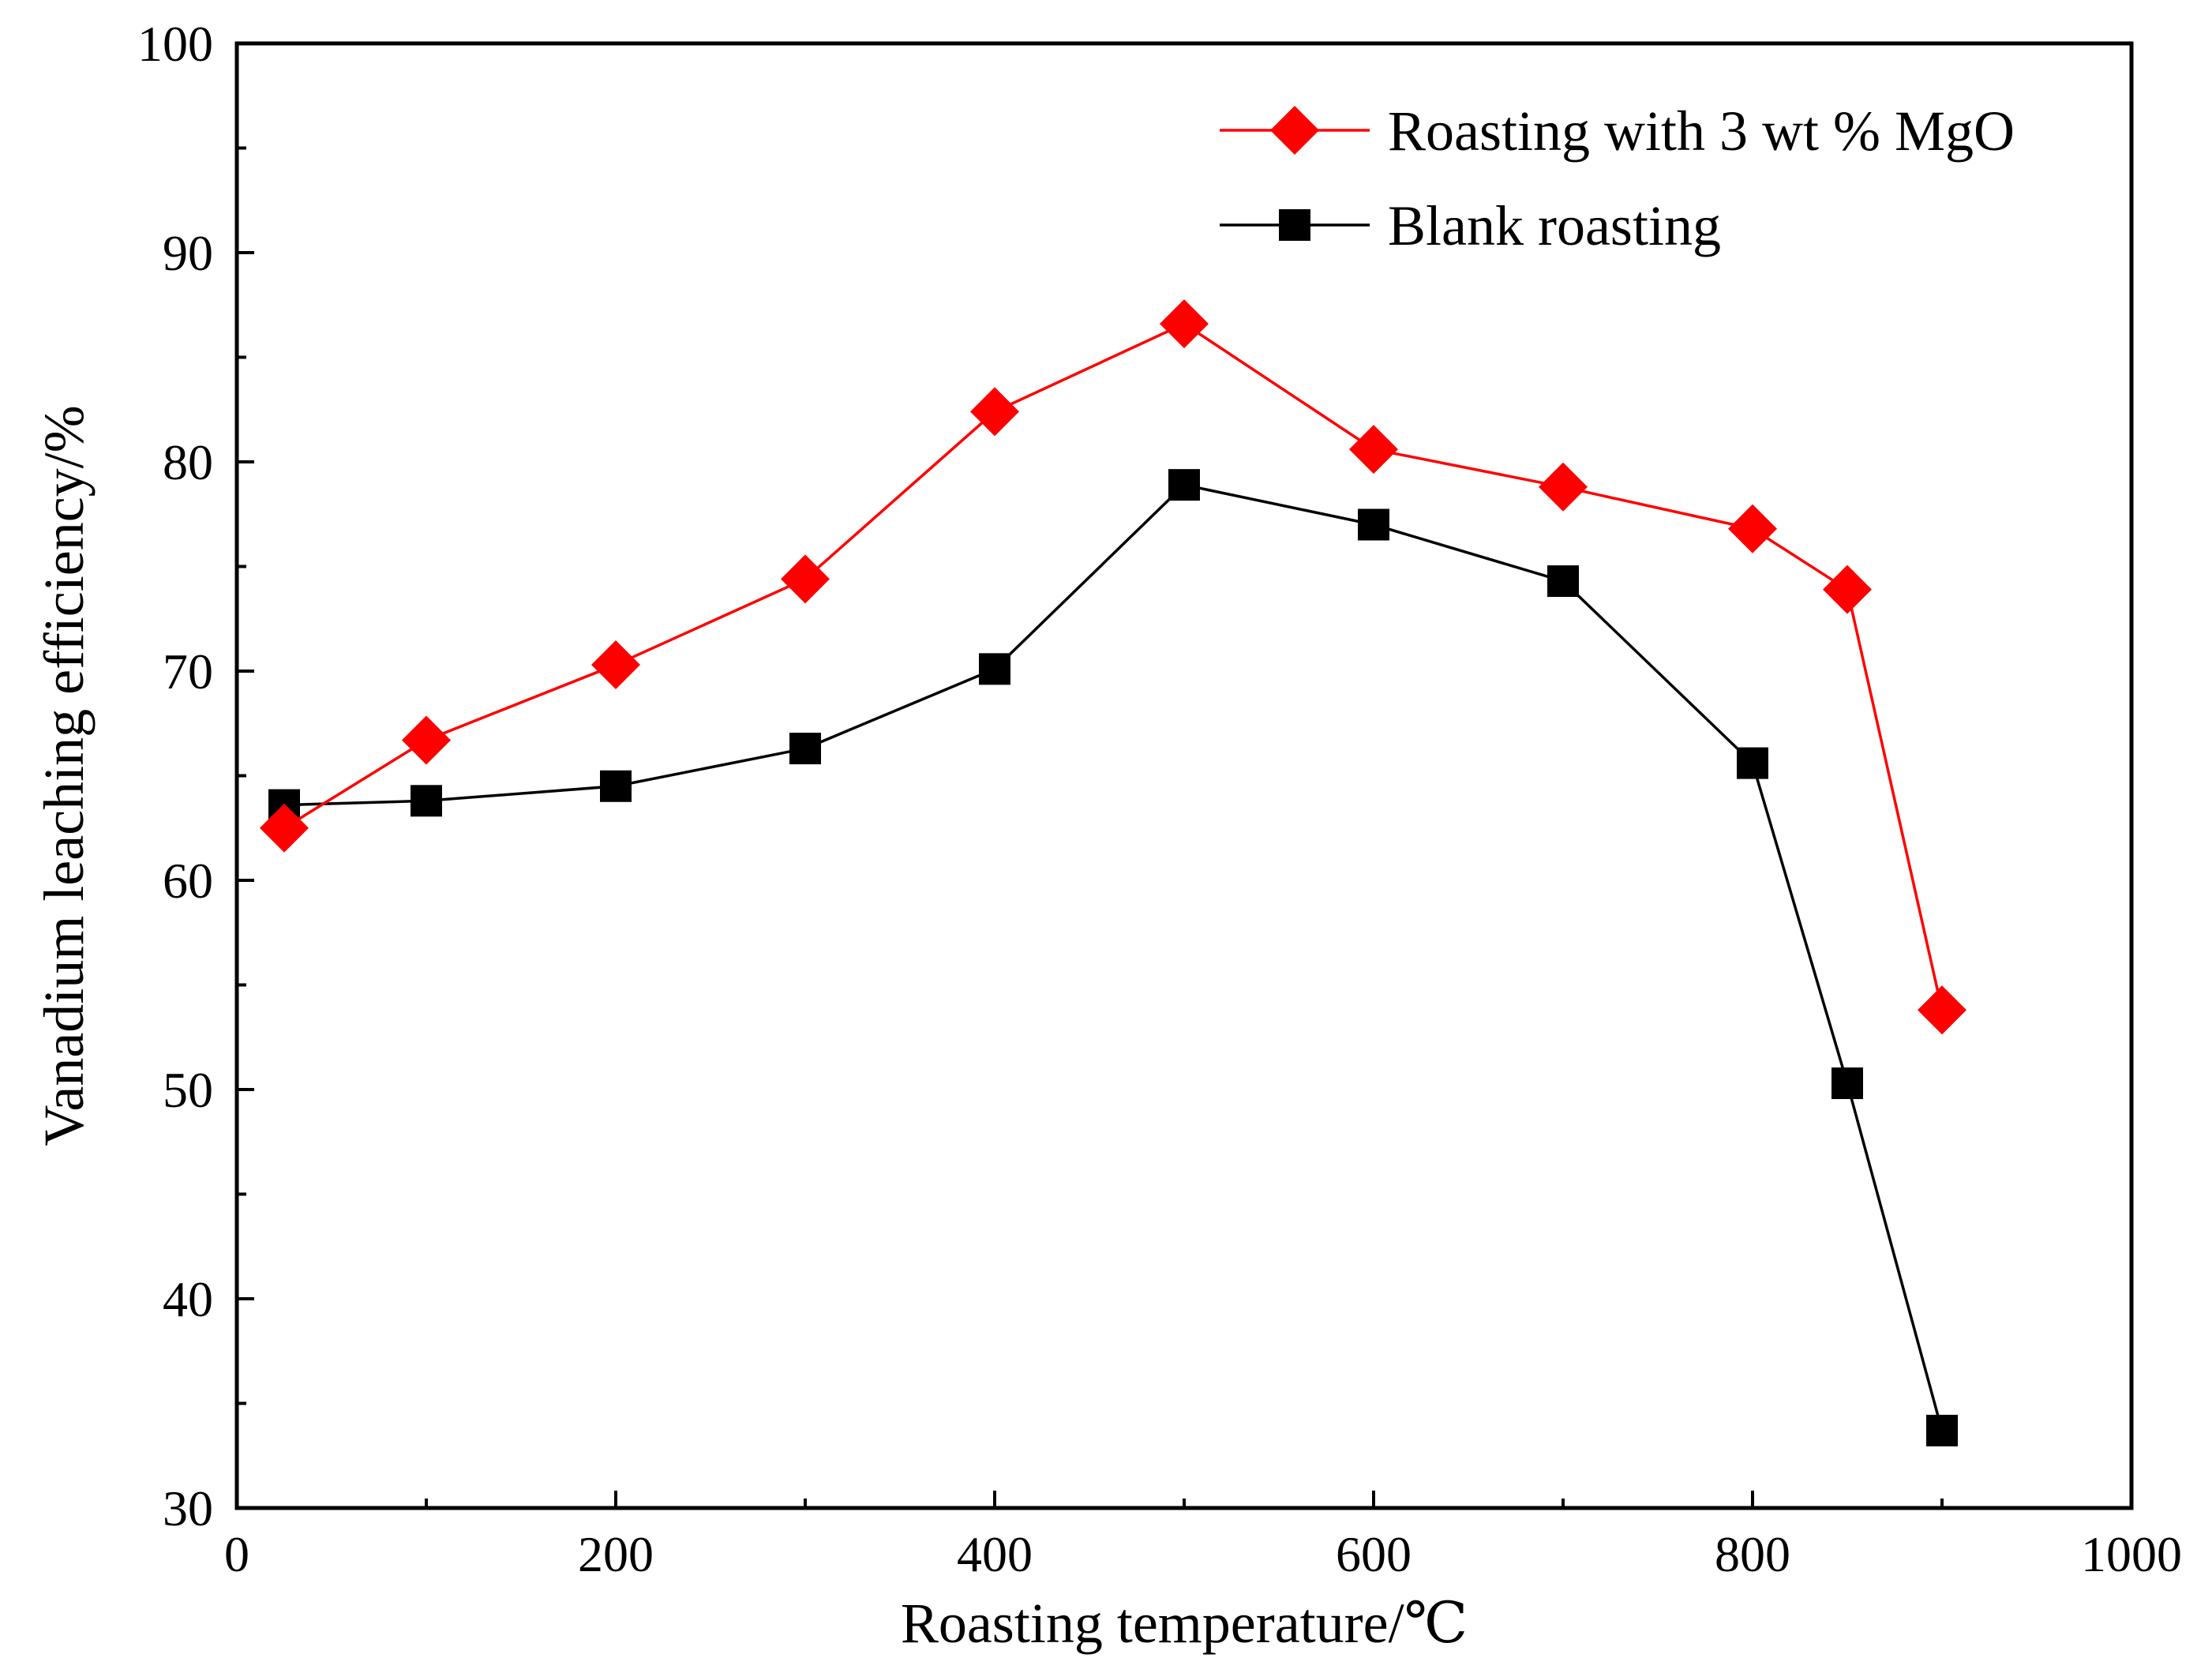  I want to click on x-axis-title: Roasting temperature/℃, so click(1184, 1623).